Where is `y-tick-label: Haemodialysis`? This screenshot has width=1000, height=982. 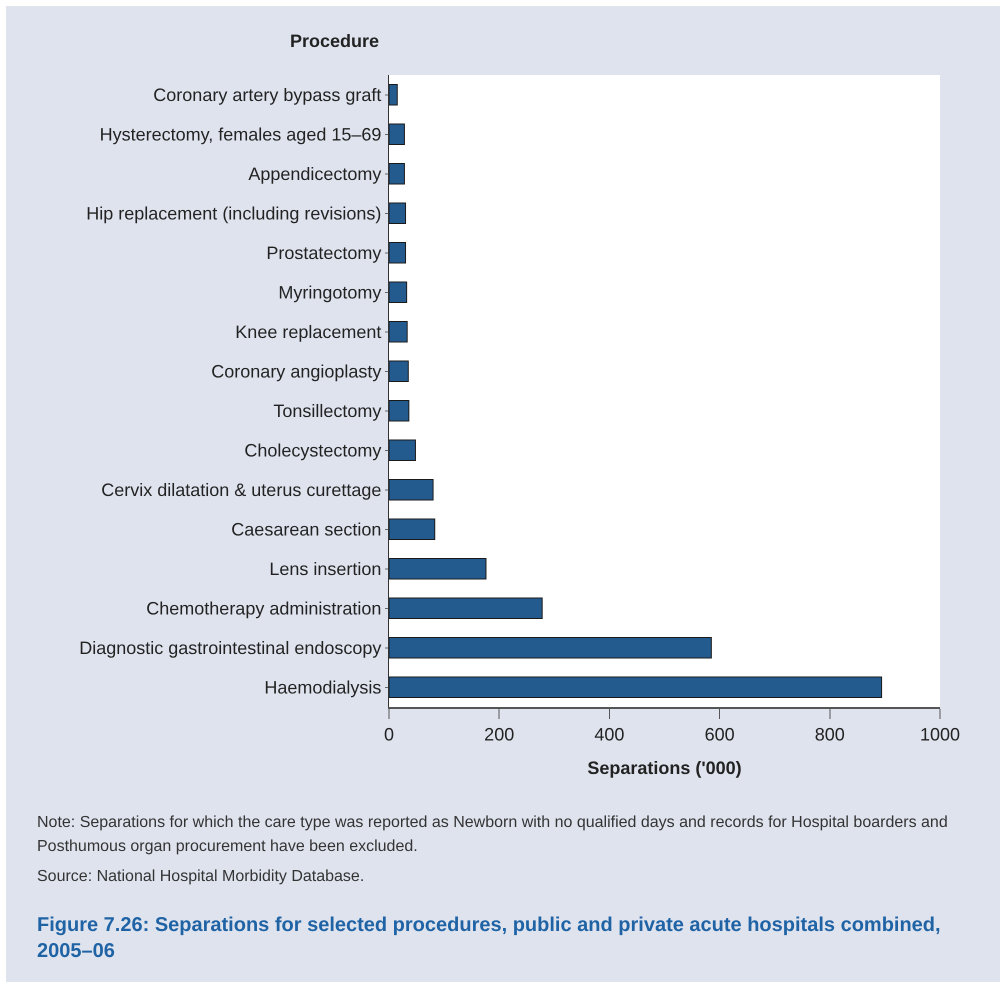 y-tick-label: Haemodialysis is located at coordinates (323, 688).